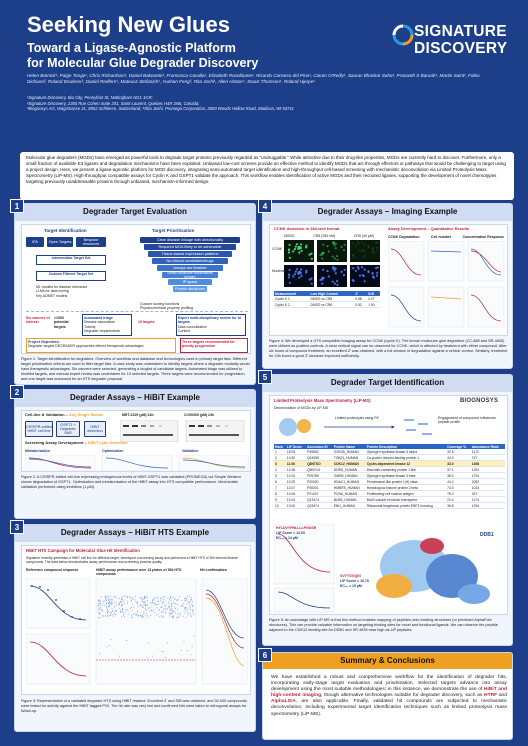 Image resolution: width=528 pixels, height=746 pixels. Describe the element at coordinates (62, 287) in the screenshot. I see `bullet: ML models for disease relevance` at that location.